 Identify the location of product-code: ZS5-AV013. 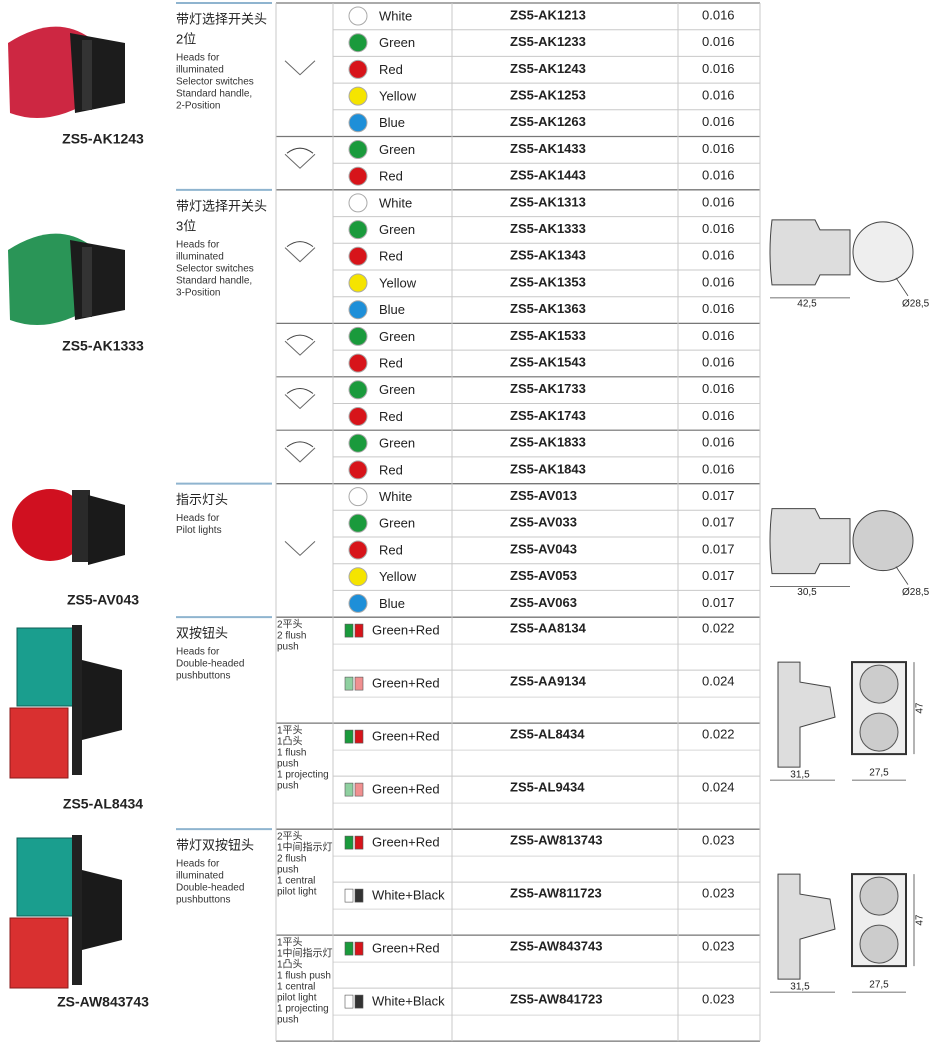
(543, 495).